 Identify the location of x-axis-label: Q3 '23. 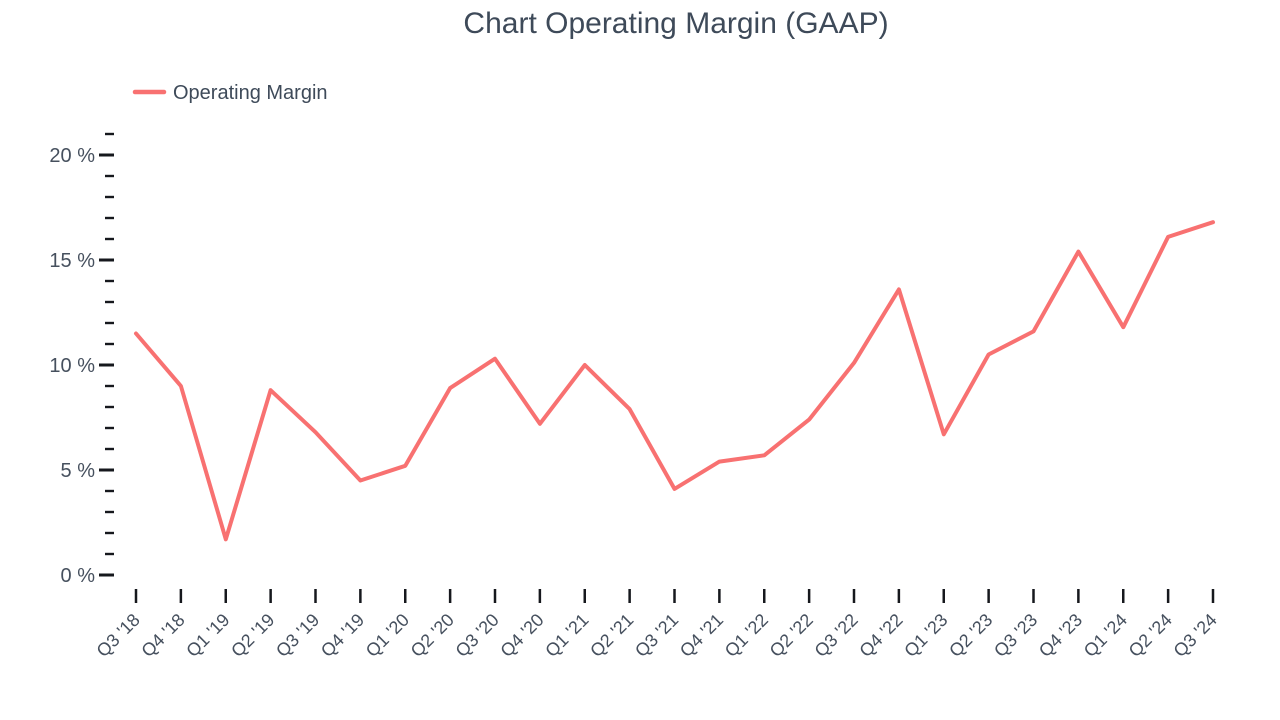
(1015, 635).